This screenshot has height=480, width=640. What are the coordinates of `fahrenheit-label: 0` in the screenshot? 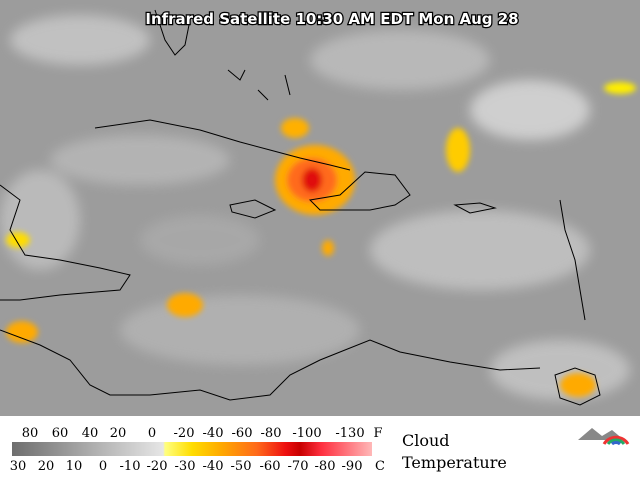 It's located at (152, 433).